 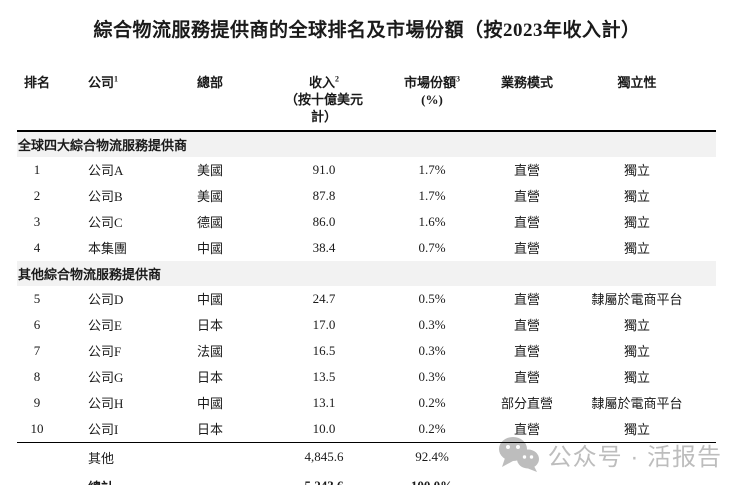 I want to click on rank-cell: 8, so click(x=37, y=376).